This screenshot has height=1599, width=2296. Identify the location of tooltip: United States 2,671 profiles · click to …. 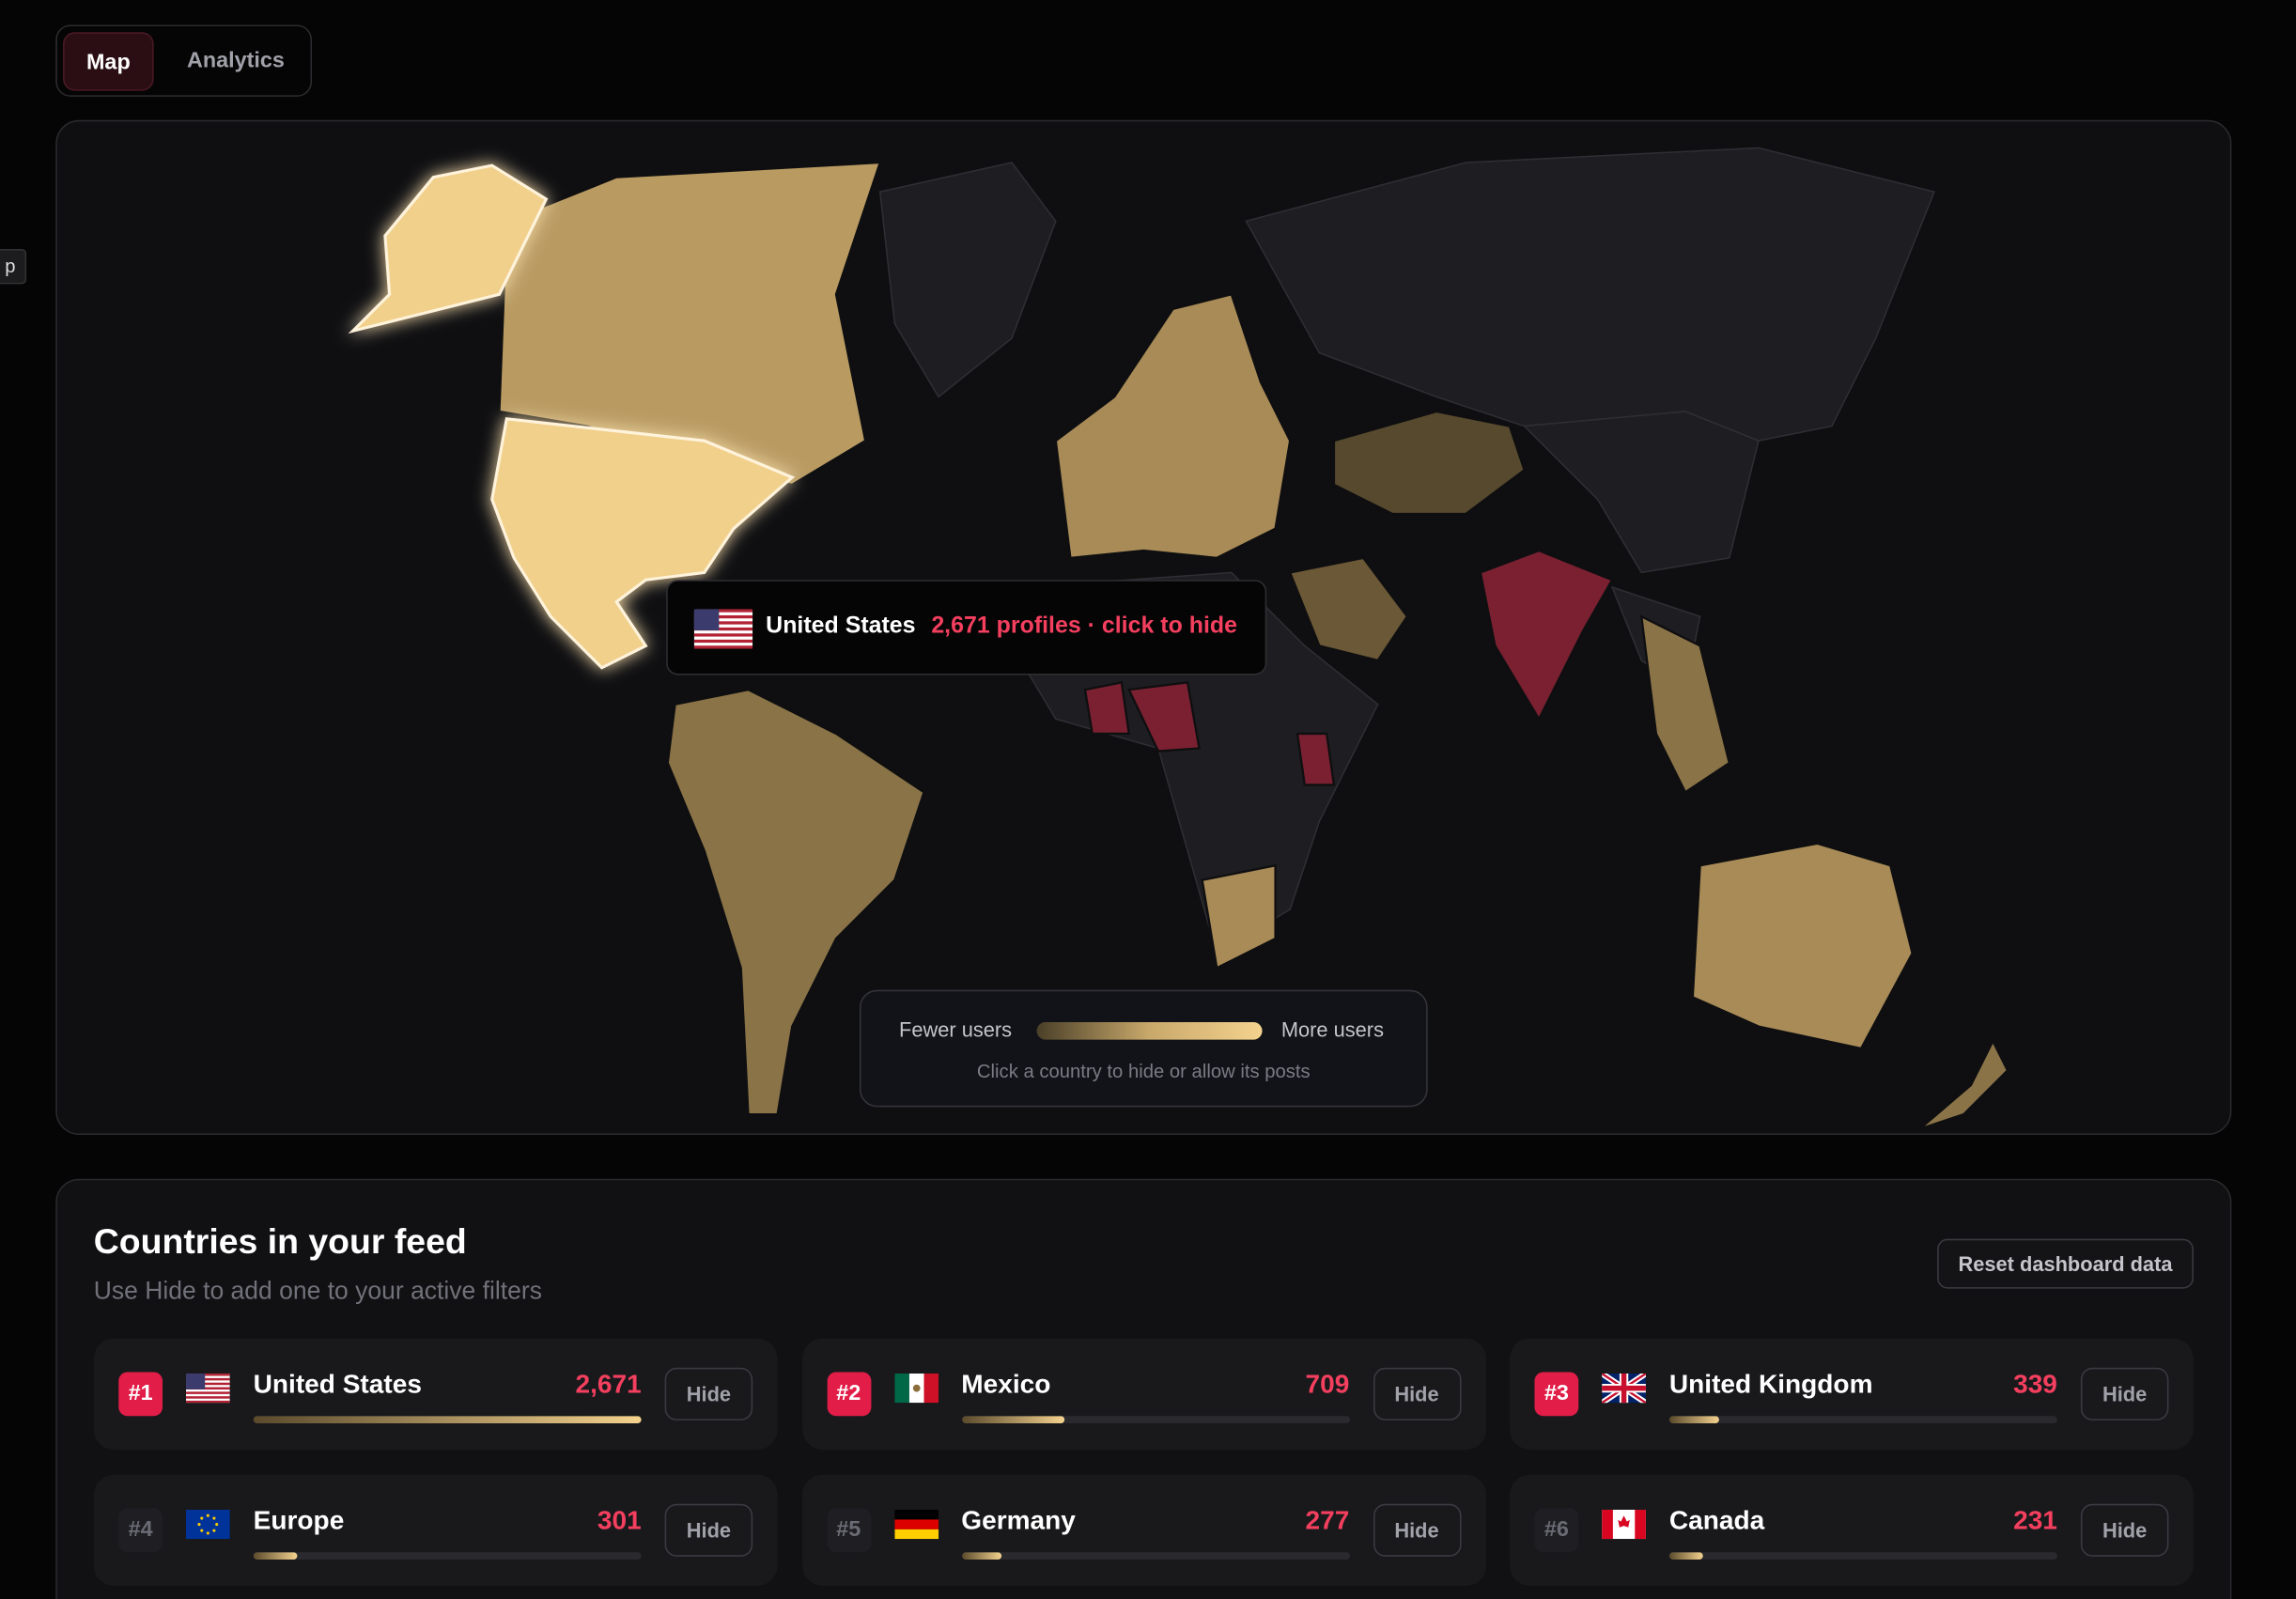
(966, 627).